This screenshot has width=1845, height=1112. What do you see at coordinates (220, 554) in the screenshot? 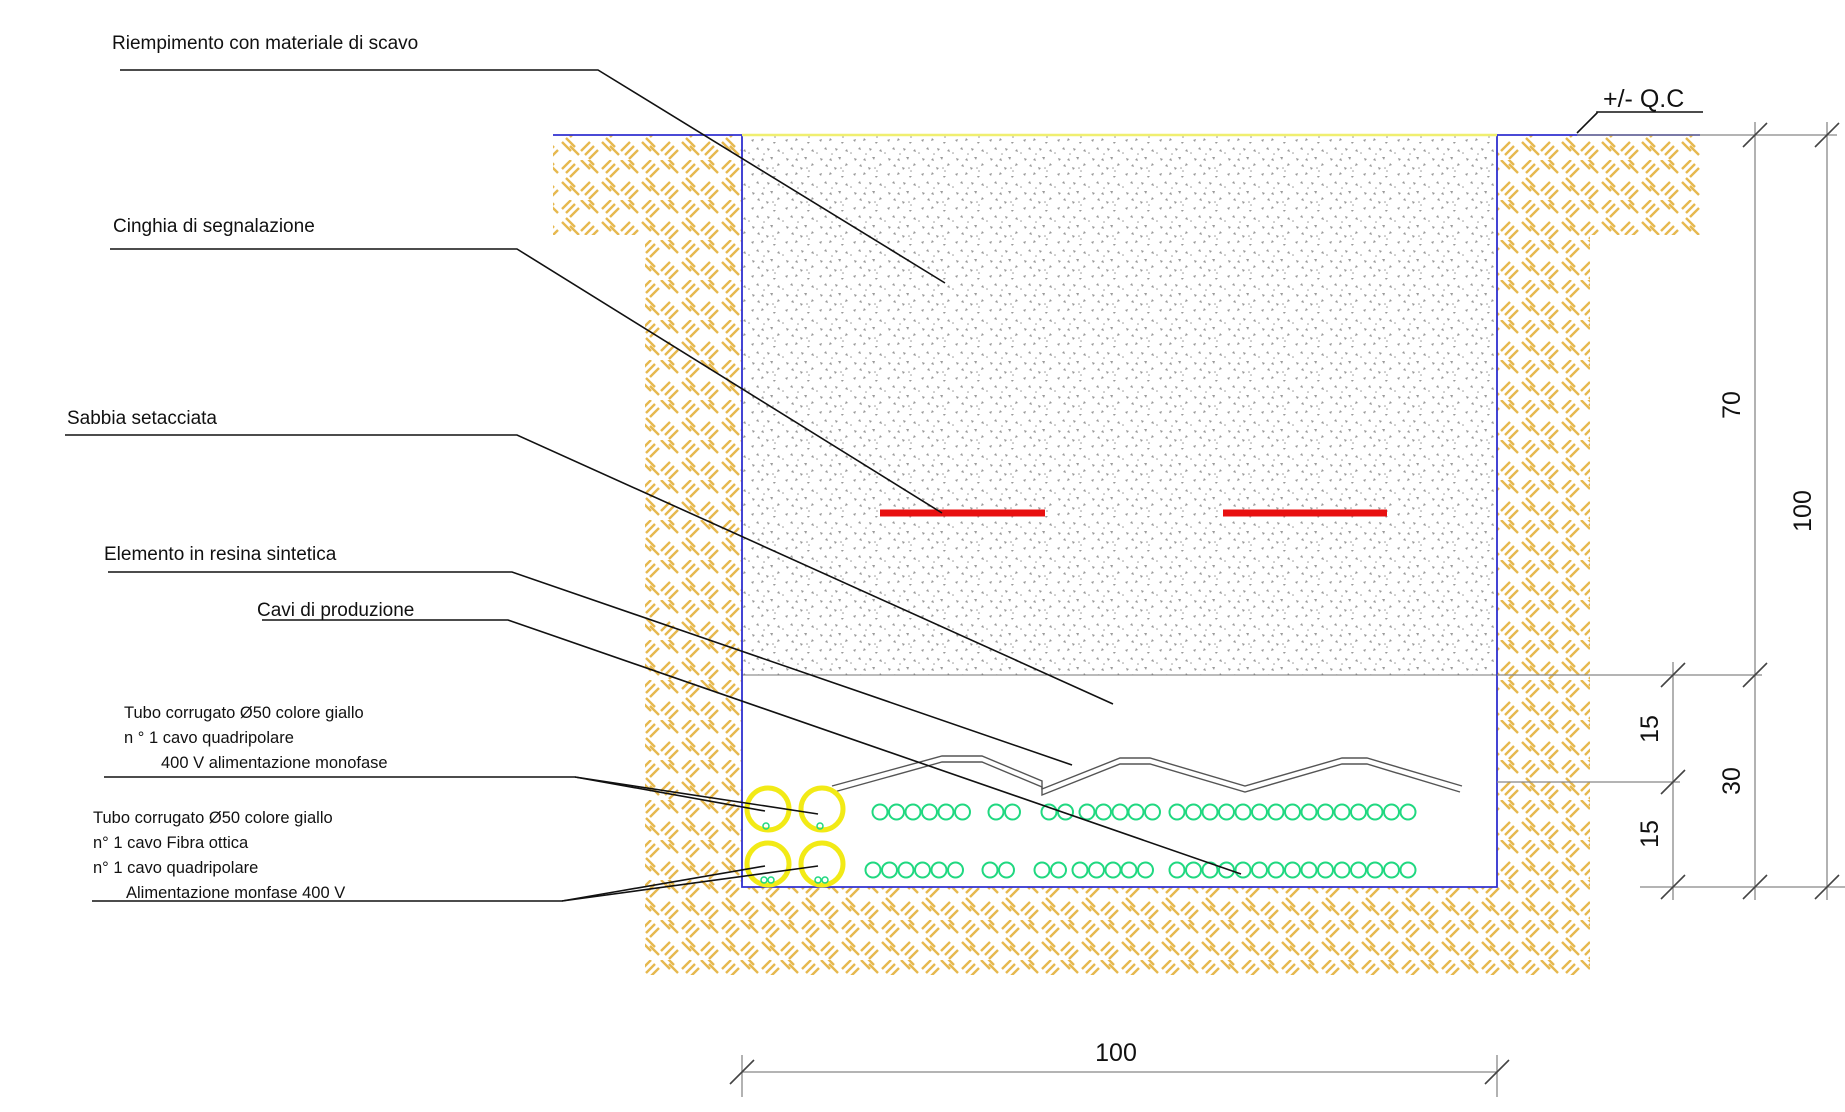
I see `label-elemento: Elemento in resina sintetica` at bounding box center [220, 554].